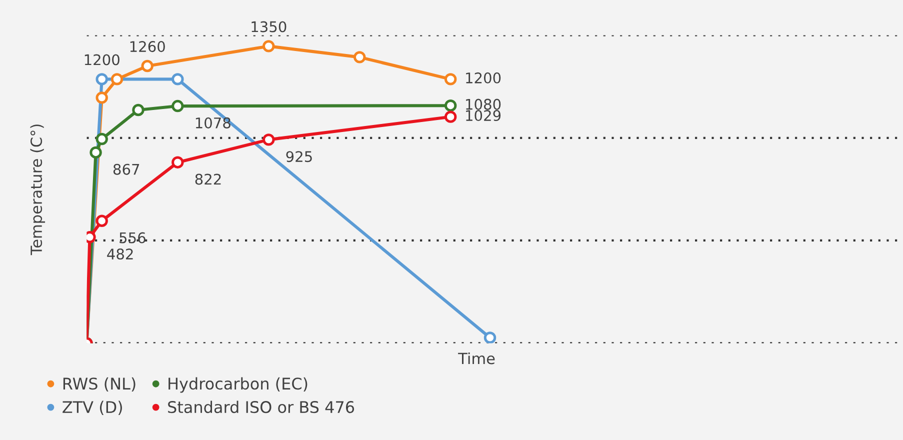 This screenshot has width=903, height=440. What do you see at coordinates (483, 104) in the screenshot?
I see `data-label: 1080` at bounding box center [483, 104].